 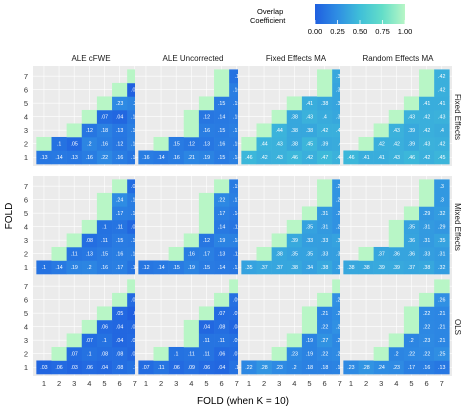 I want to click on y-tick-label: 2, so click(x=26, y=253).